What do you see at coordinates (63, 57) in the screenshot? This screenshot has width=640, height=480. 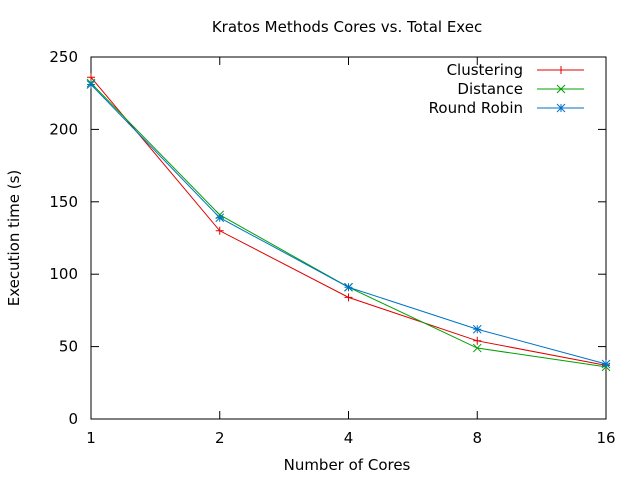 I see `y-tick-label: 250` at bounding box center [63, 57].